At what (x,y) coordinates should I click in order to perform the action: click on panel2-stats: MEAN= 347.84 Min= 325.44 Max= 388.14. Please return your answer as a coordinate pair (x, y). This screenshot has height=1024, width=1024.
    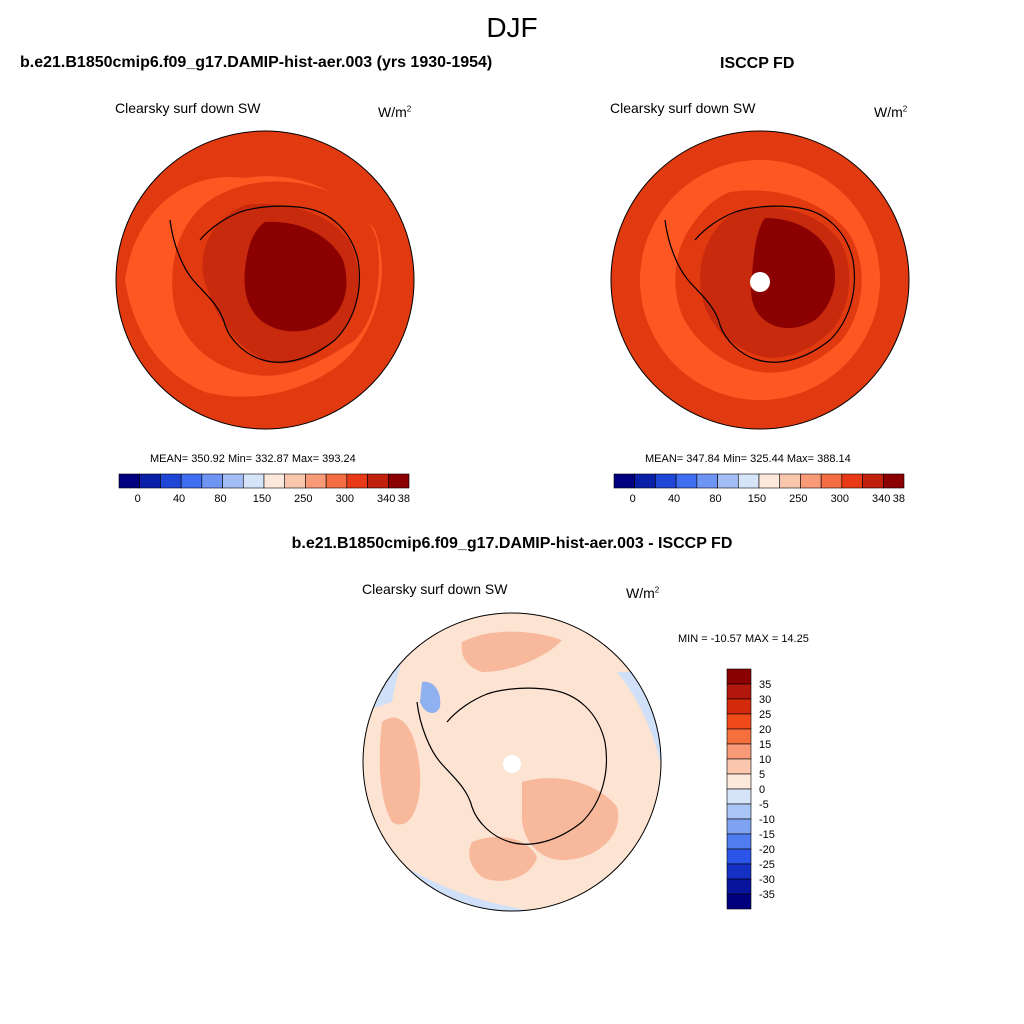
    Looking at the image, I should click on (748, 459).